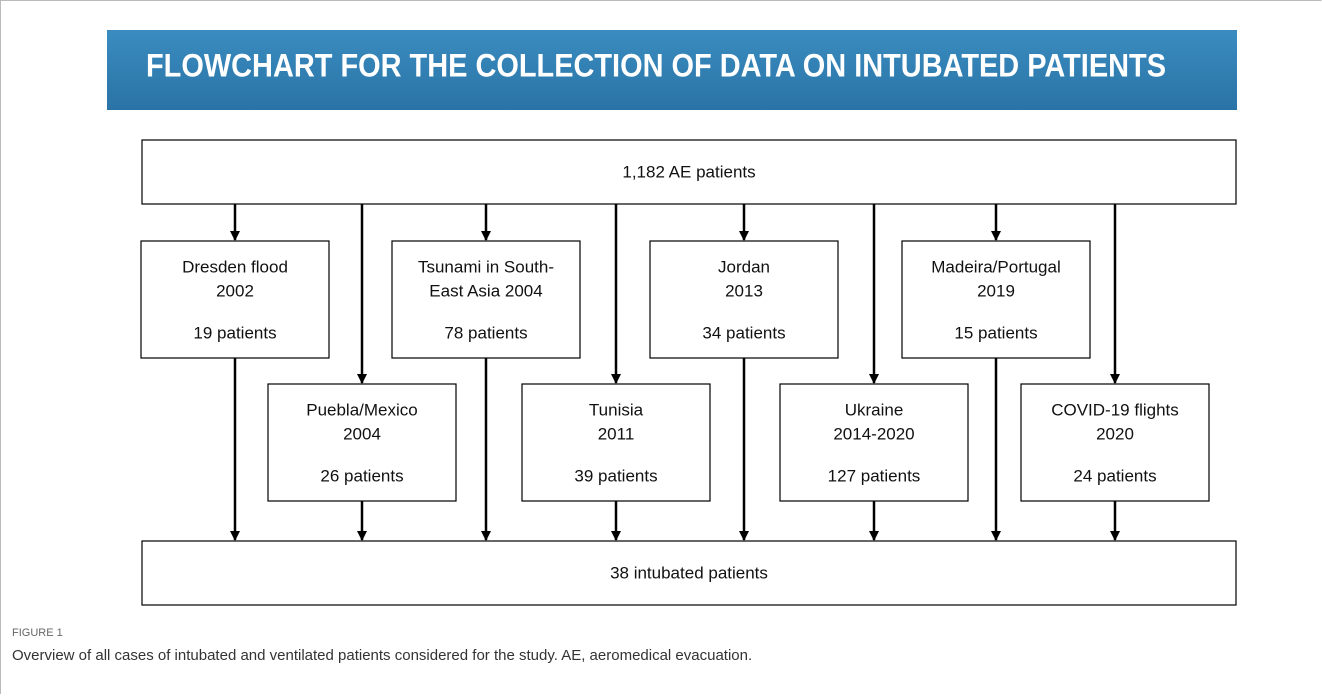  I want to click on node-count: 24 patients, so click(1114, 475).